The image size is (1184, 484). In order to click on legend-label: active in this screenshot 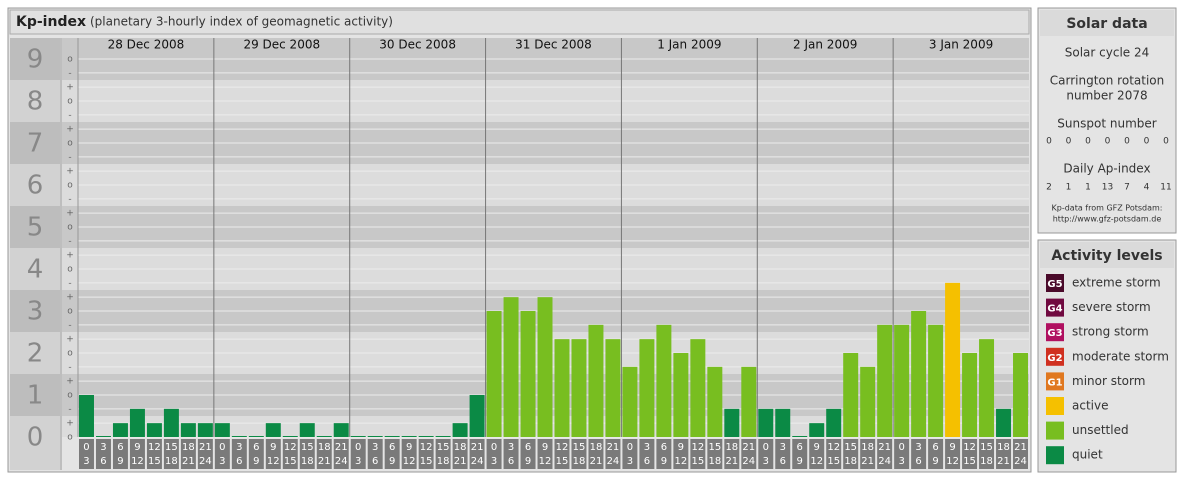, I will do `click(1090, 406)`.